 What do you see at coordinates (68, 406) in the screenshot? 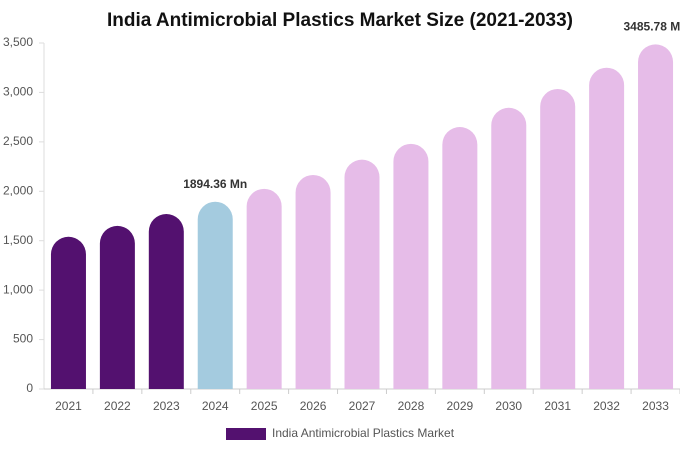
I see `x-tick-label: 2021` at bounding box center [68, 406].